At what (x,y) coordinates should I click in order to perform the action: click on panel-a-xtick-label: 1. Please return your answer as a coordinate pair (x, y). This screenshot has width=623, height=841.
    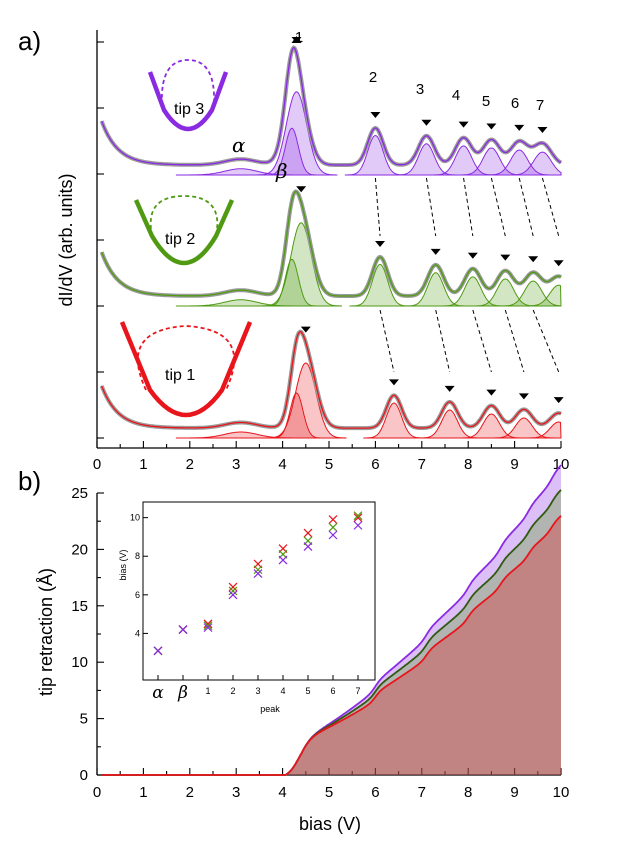
    Looking at the image, I should click on (143, 464).